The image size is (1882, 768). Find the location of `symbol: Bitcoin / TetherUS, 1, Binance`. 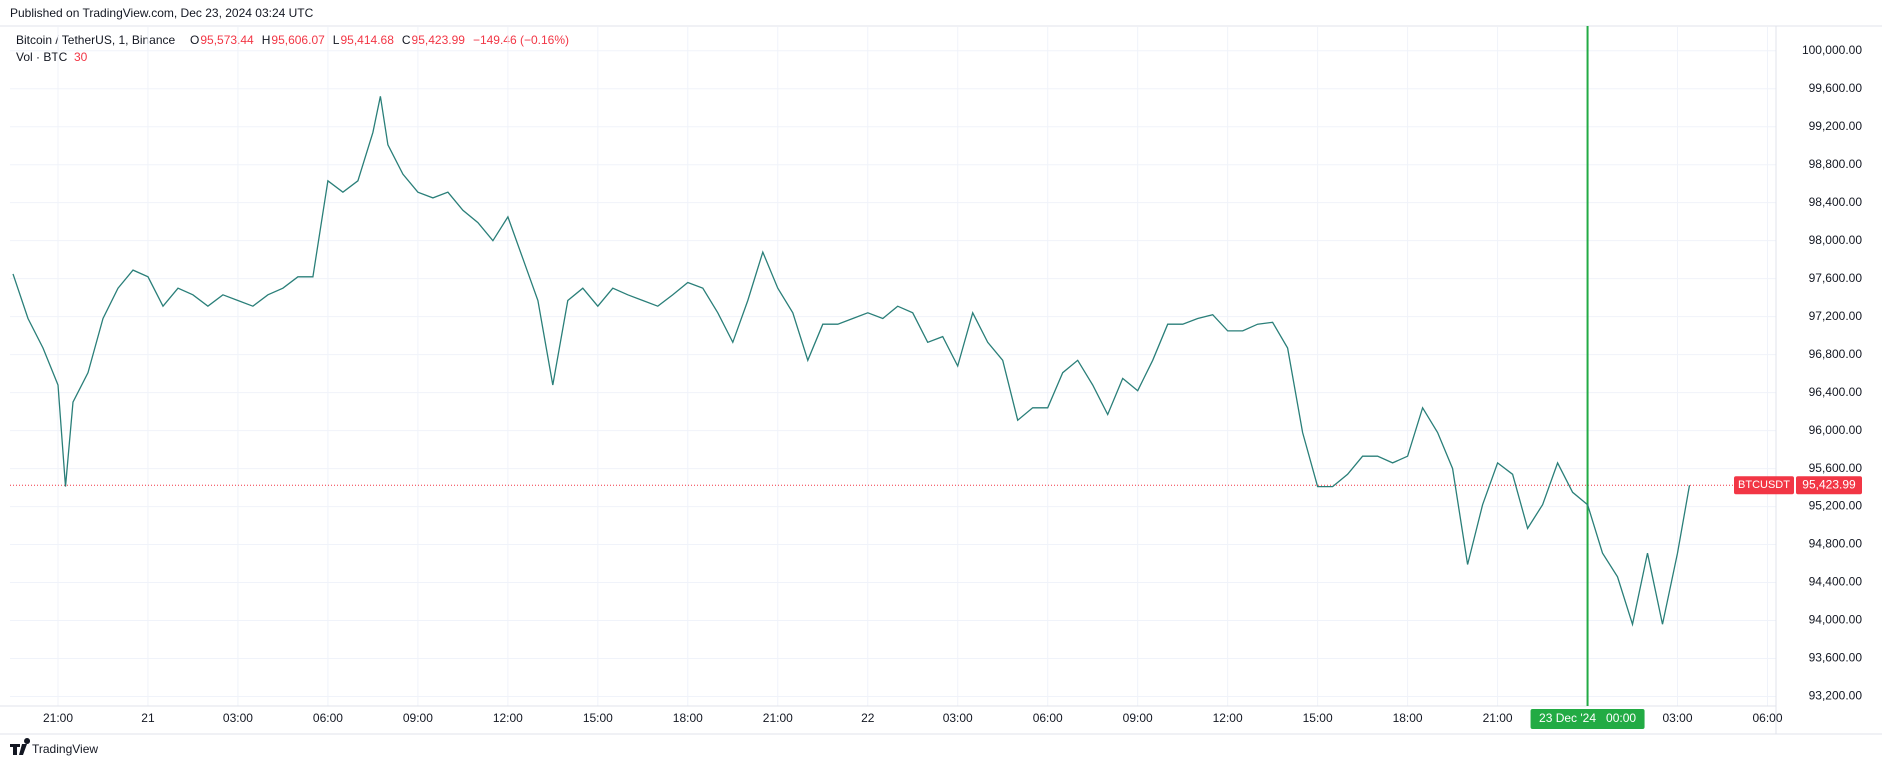

symbol: Bitcoin / TetherUS, 1, Binance is located at coordinates (96, 40).